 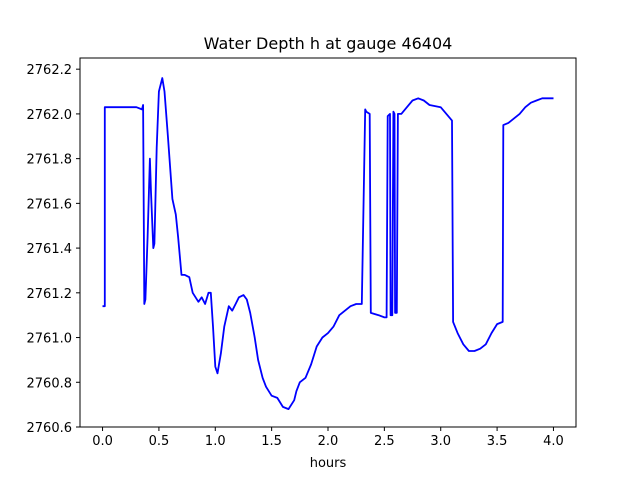 I want to click on x-tick-label: 0.0, so click(x=102, y=441).